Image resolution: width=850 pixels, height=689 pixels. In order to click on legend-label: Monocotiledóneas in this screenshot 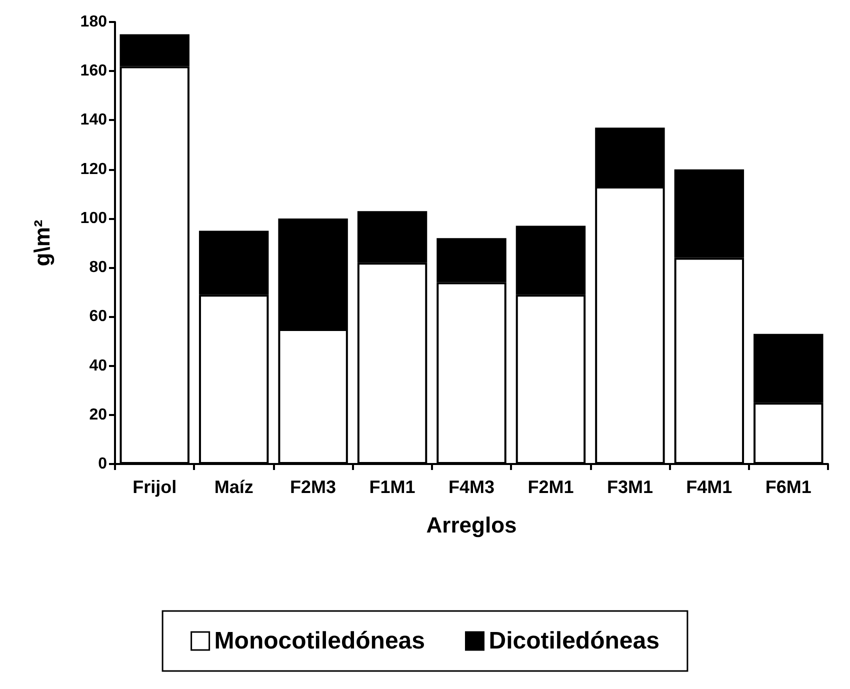, I will do `click(319, 641)`.